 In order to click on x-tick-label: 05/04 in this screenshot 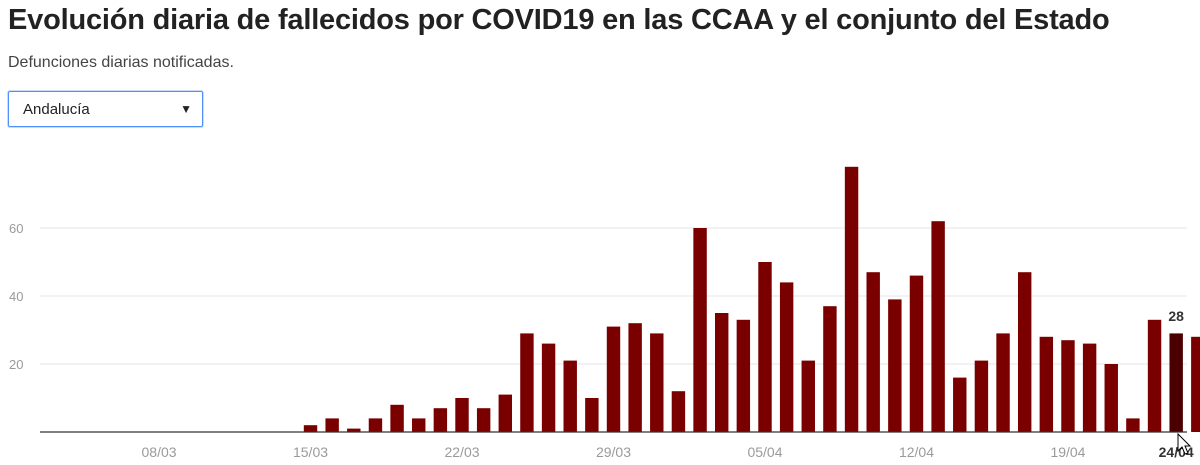, I will do `click(764, 452)`.